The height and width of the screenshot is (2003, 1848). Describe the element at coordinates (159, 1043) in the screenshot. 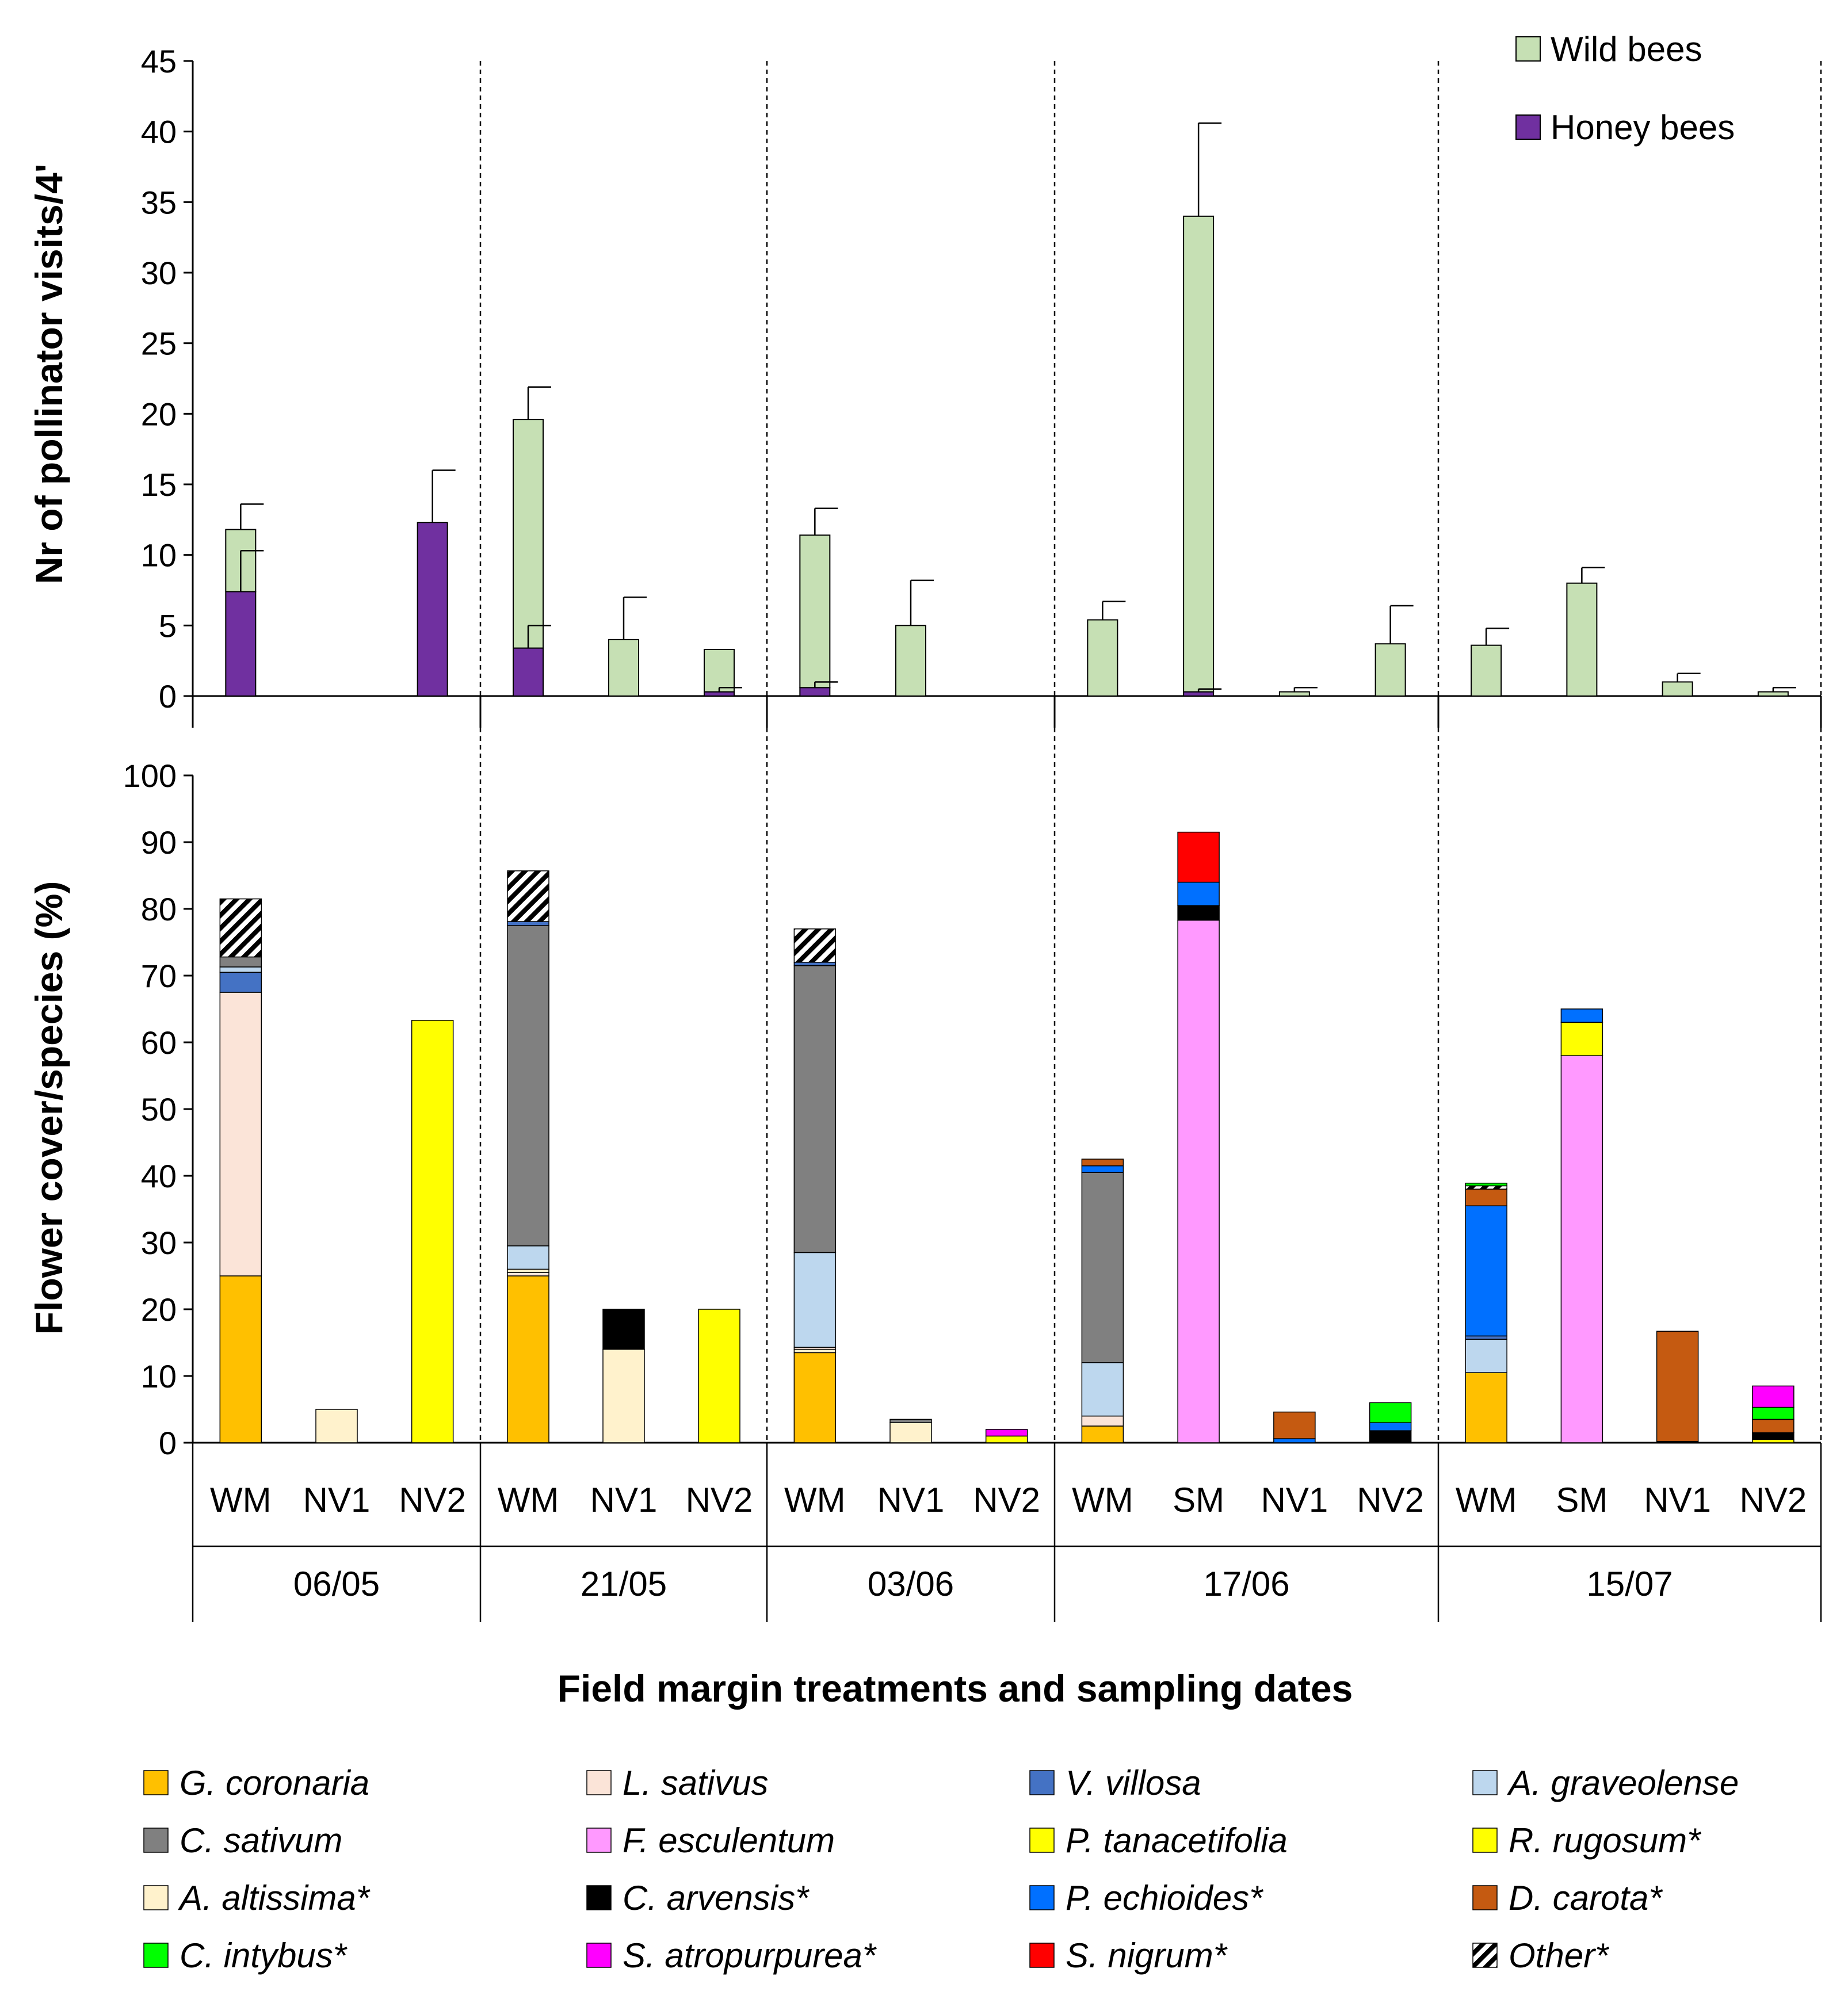

I see `y-tick-label: 60` at that location.